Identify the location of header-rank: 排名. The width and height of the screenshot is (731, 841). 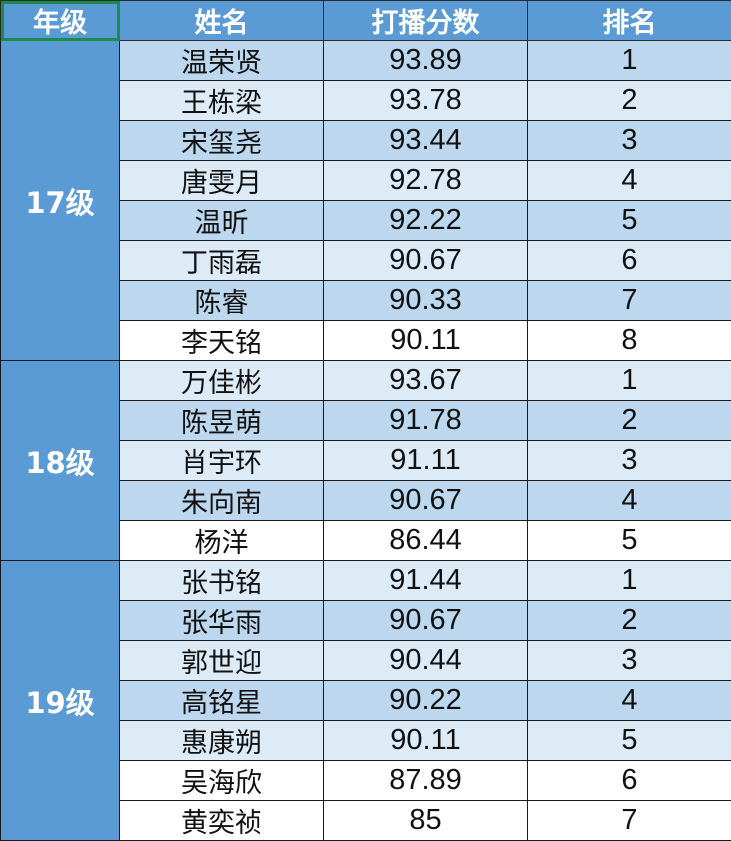
(629, 21).